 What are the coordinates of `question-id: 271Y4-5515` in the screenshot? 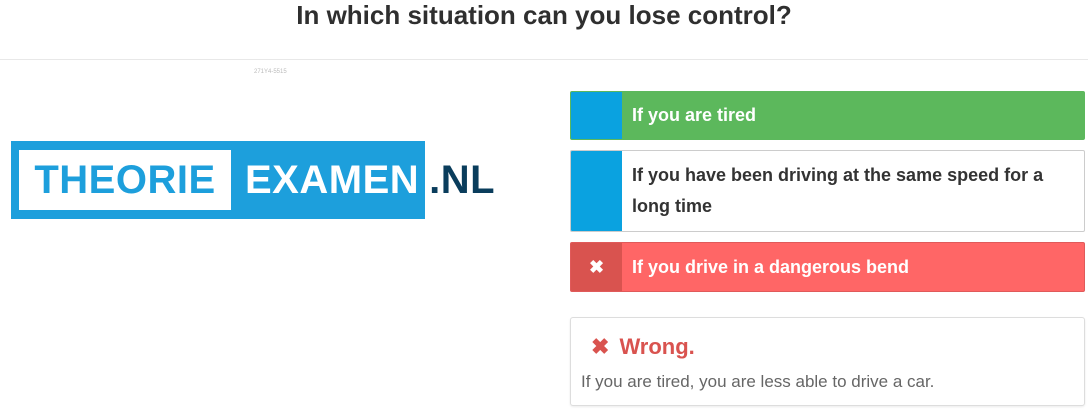 It's located at (270, 72).